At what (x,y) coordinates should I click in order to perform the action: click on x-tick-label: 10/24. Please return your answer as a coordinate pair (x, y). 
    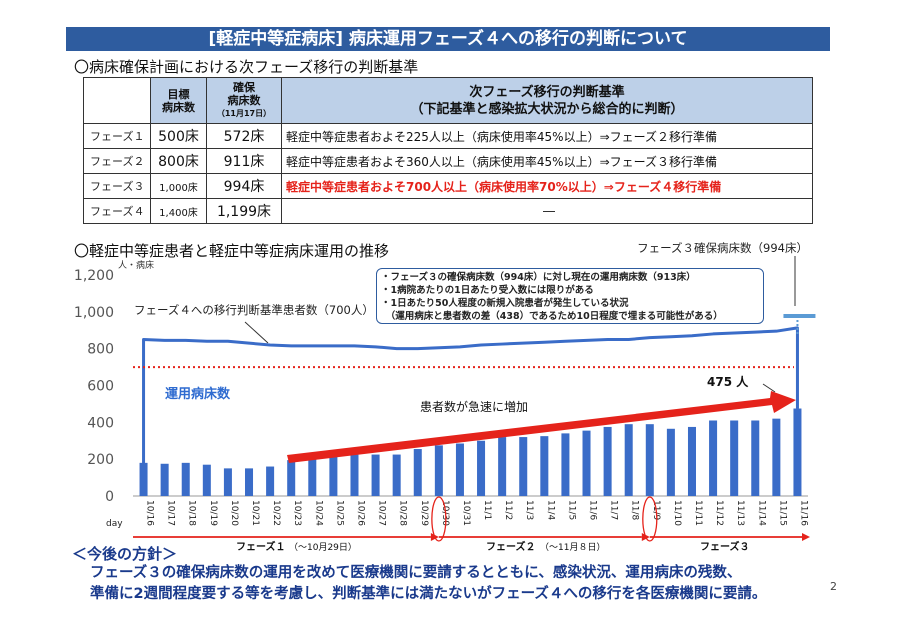
    Looking at the image, I should click on (318, 513).